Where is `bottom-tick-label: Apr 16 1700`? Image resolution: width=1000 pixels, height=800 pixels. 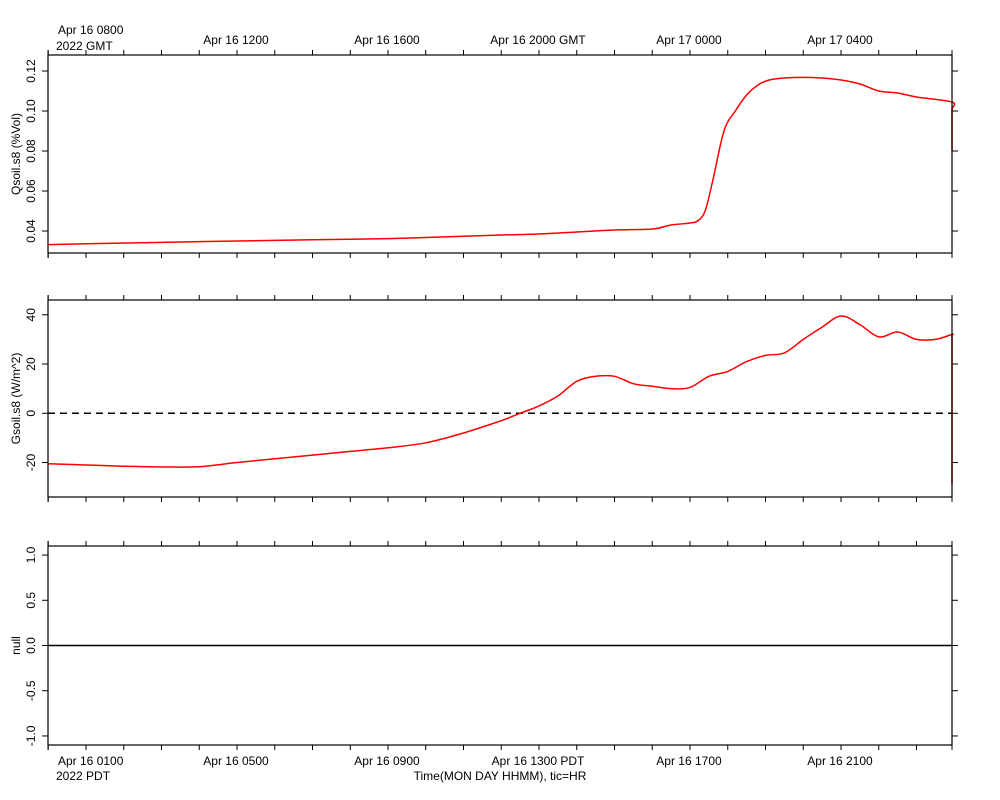
bottom-tick-label: Apr 16 1700 is located at coordinates (689, 761).